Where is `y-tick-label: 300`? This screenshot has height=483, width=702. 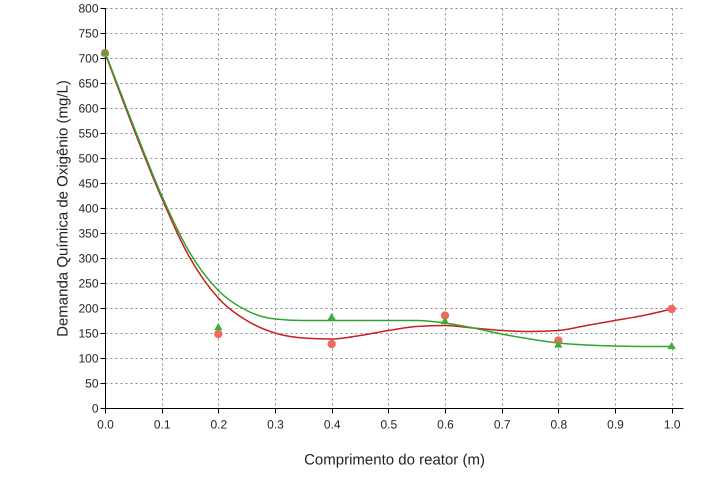 y-tick-label: 300 is located at coordinates (88, 259).